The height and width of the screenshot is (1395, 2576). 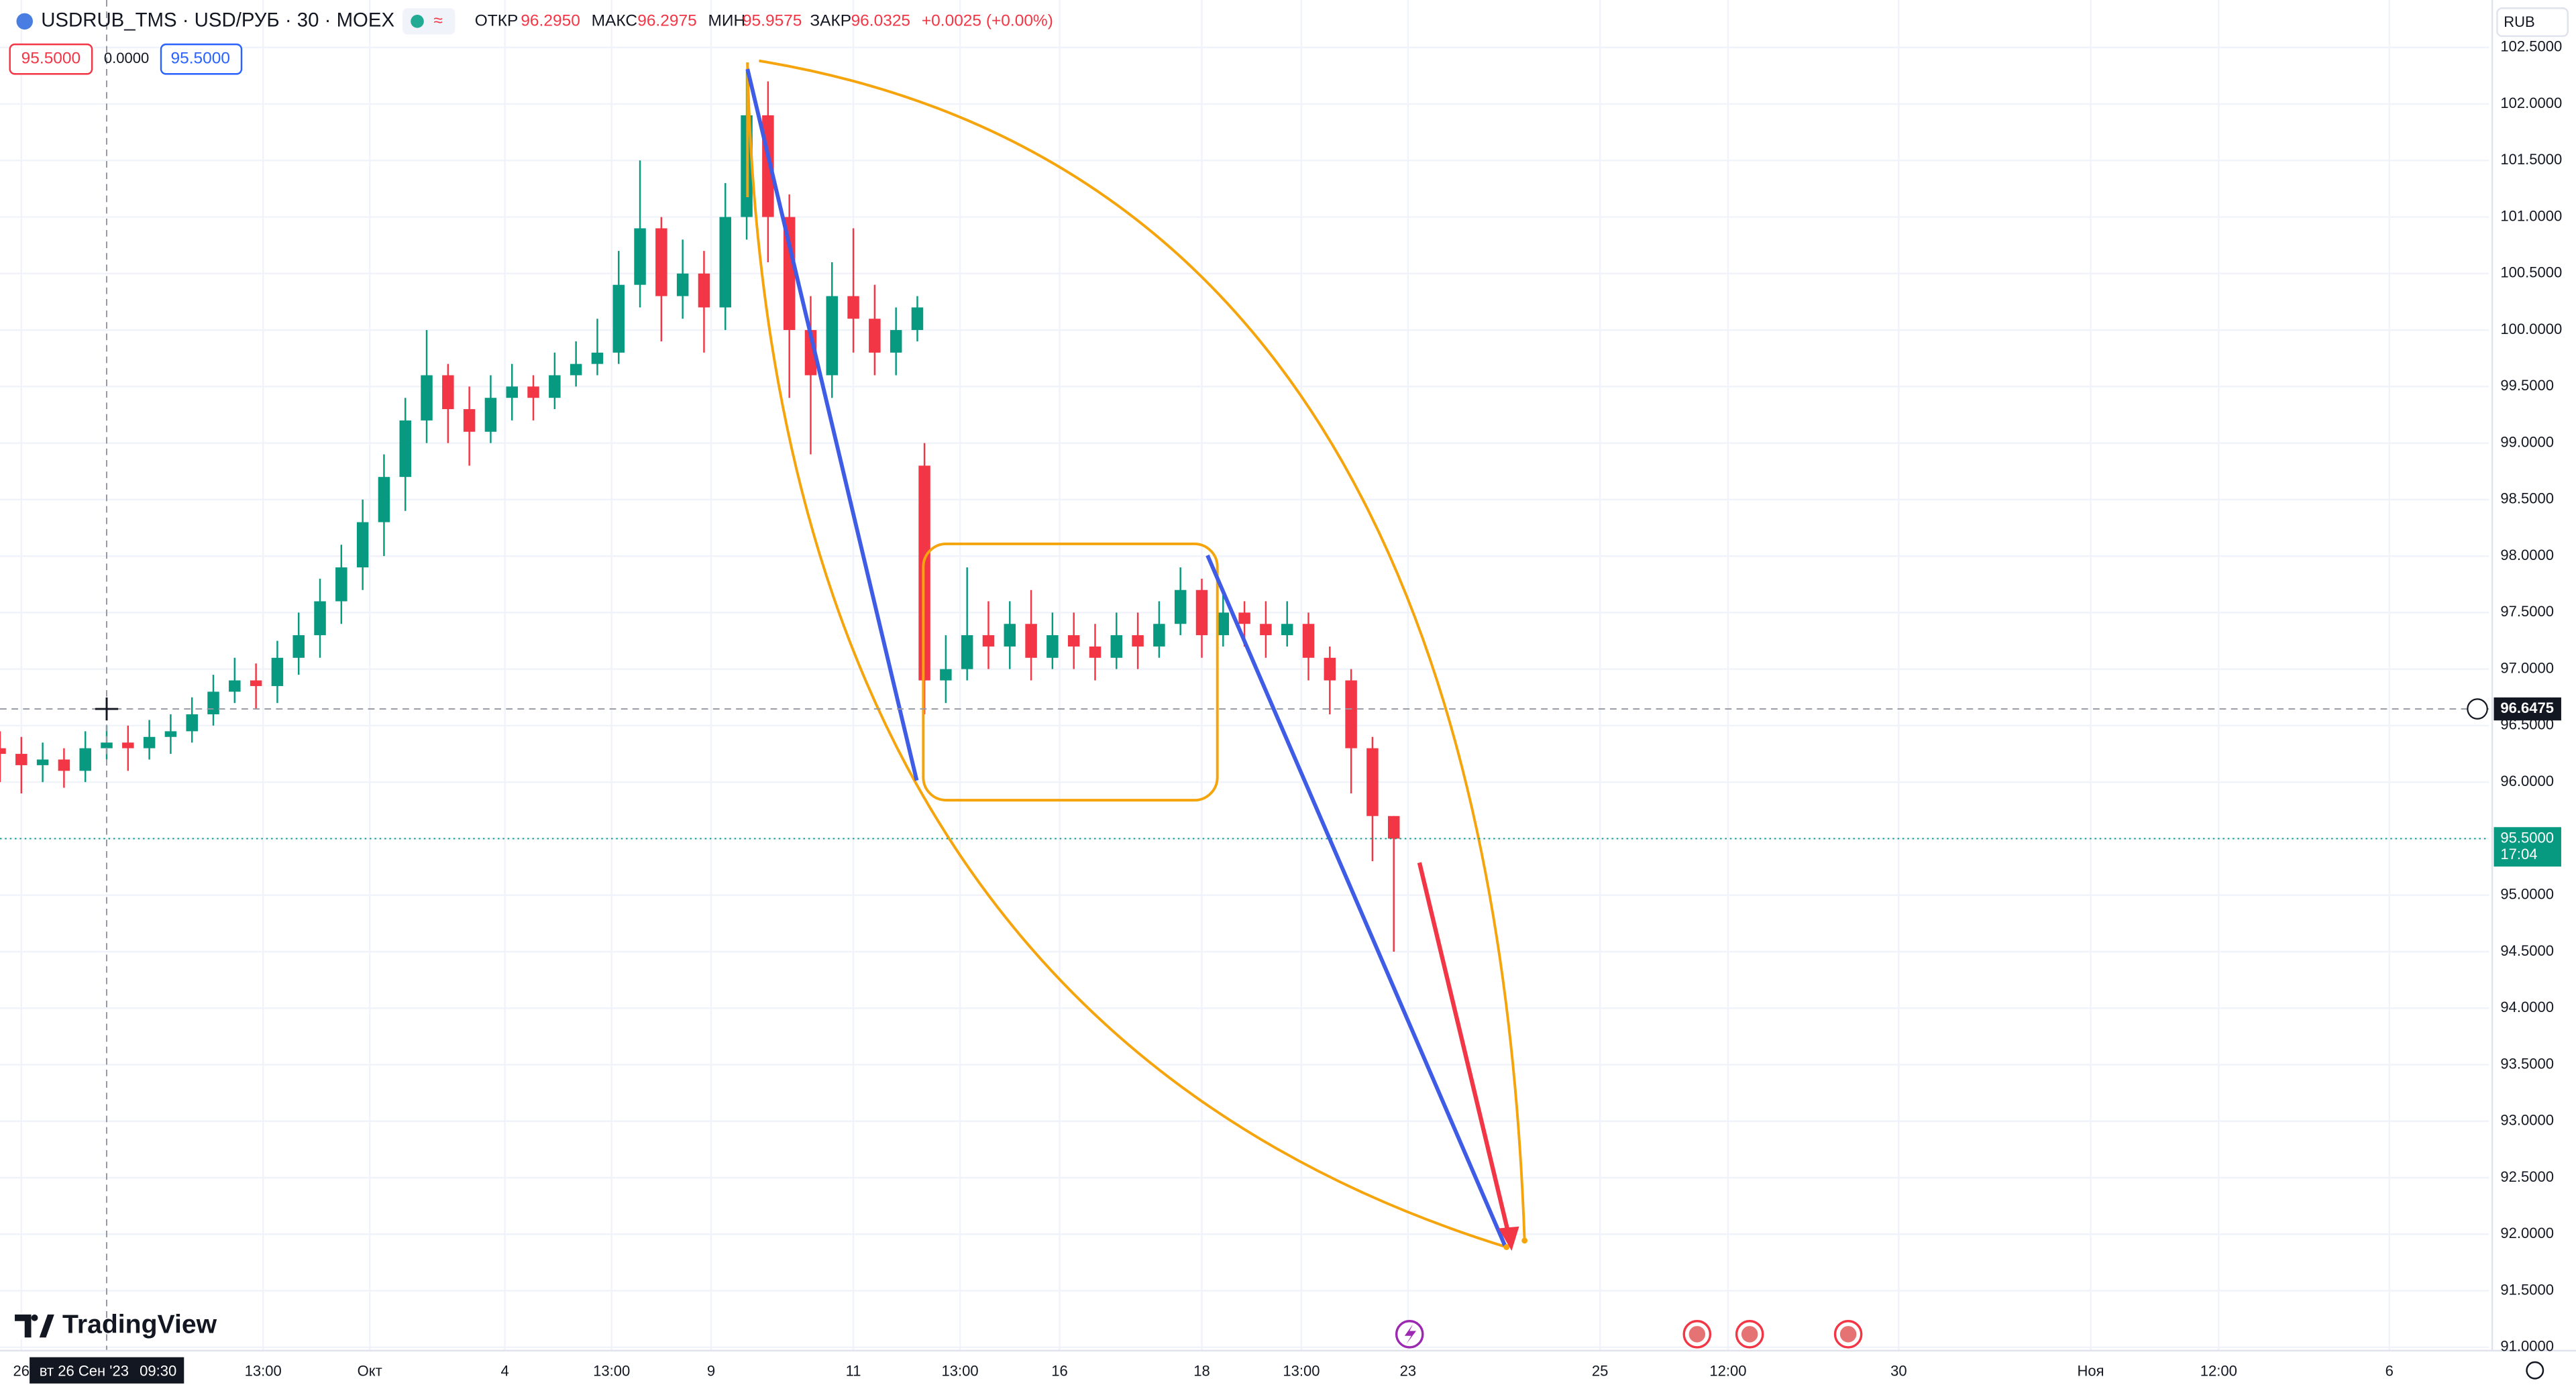 I want to click on crosshair-price-label: 96.6475, so click(x=2527, y=708).